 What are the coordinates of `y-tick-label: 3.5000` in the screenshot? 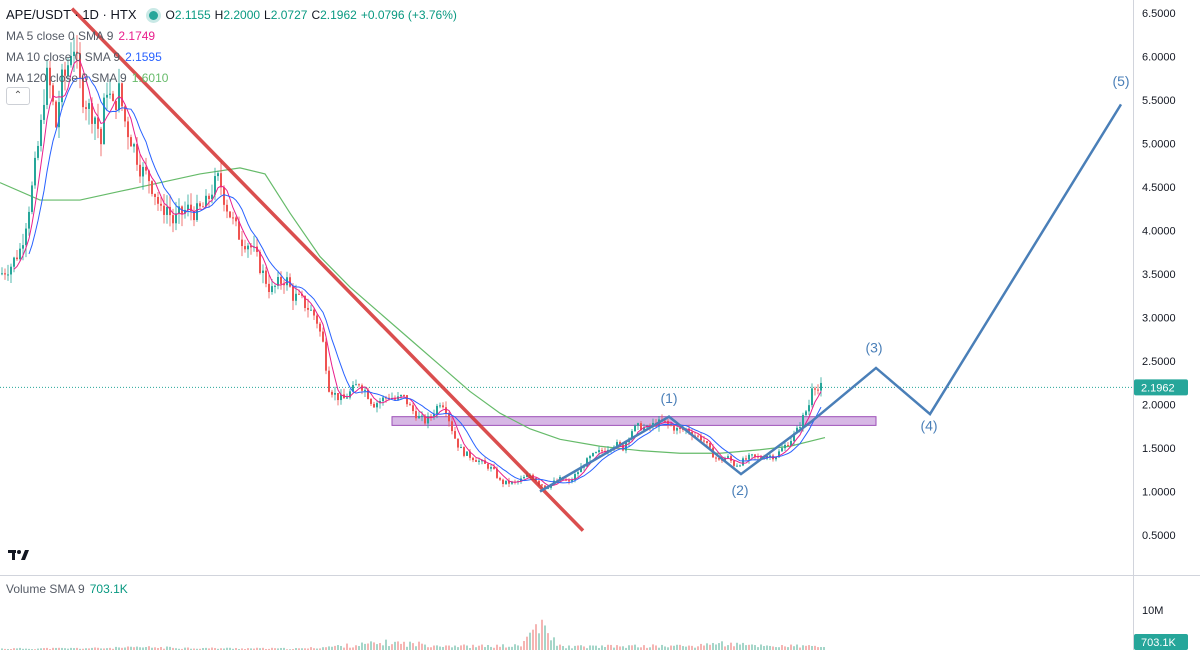 It's located at (1159, 275).